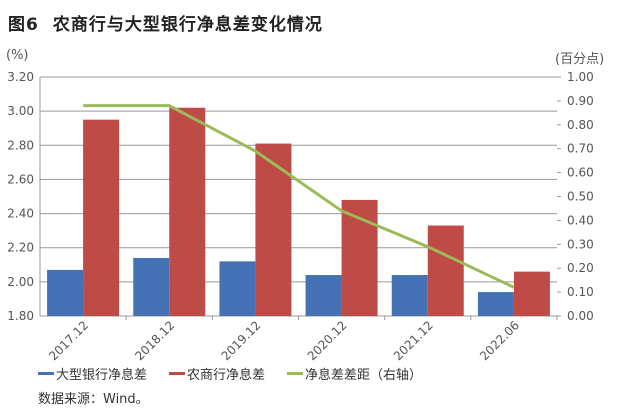 Image resolution: width=640 pixels, height=413 pixels. I want to click on left-tick-label: 2.00, so click(20, 282).